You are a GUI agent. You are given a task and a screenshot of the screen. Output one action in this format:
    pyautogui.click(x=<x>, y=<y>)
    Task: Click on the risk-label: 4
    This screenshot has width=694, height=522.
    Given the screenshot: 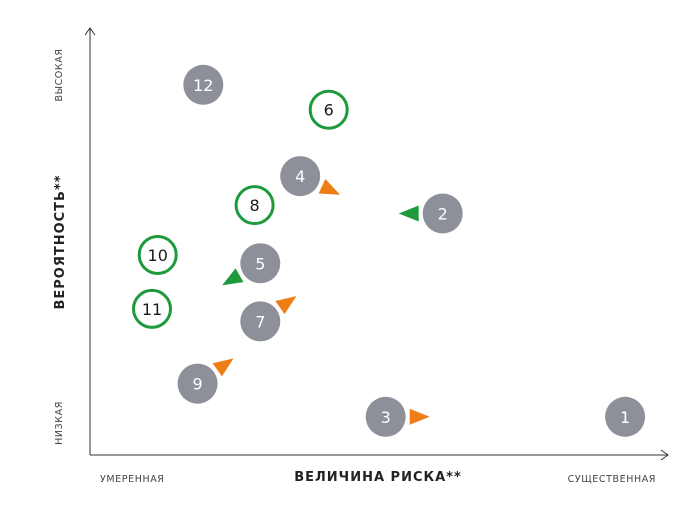 What is the action you would take?
    pyautogui.click(x=300, y=176)
    